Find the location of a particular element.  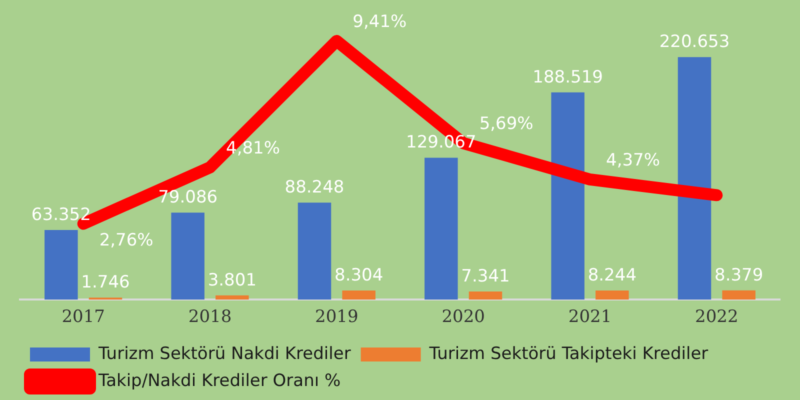

data-label: 7.341 is located at coordinates (485, 276).